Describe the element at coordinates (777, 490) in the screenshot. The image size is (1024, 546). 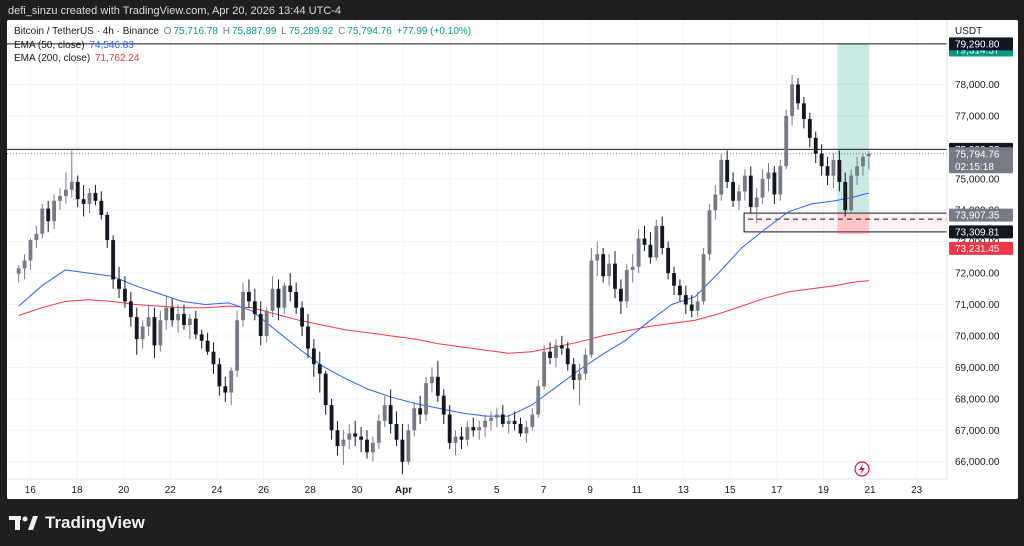
I see `x-tick-label: 17` at that location.